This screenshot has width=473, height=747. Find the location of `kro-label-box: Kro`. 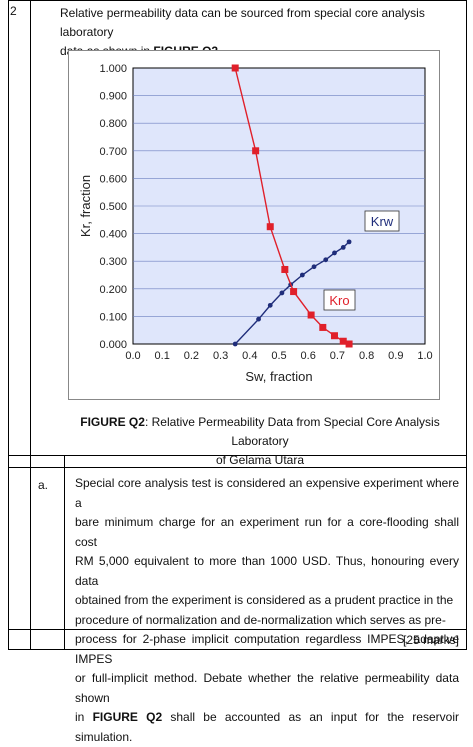

kro-label-box: Kro is located at coordinates (339, 300).